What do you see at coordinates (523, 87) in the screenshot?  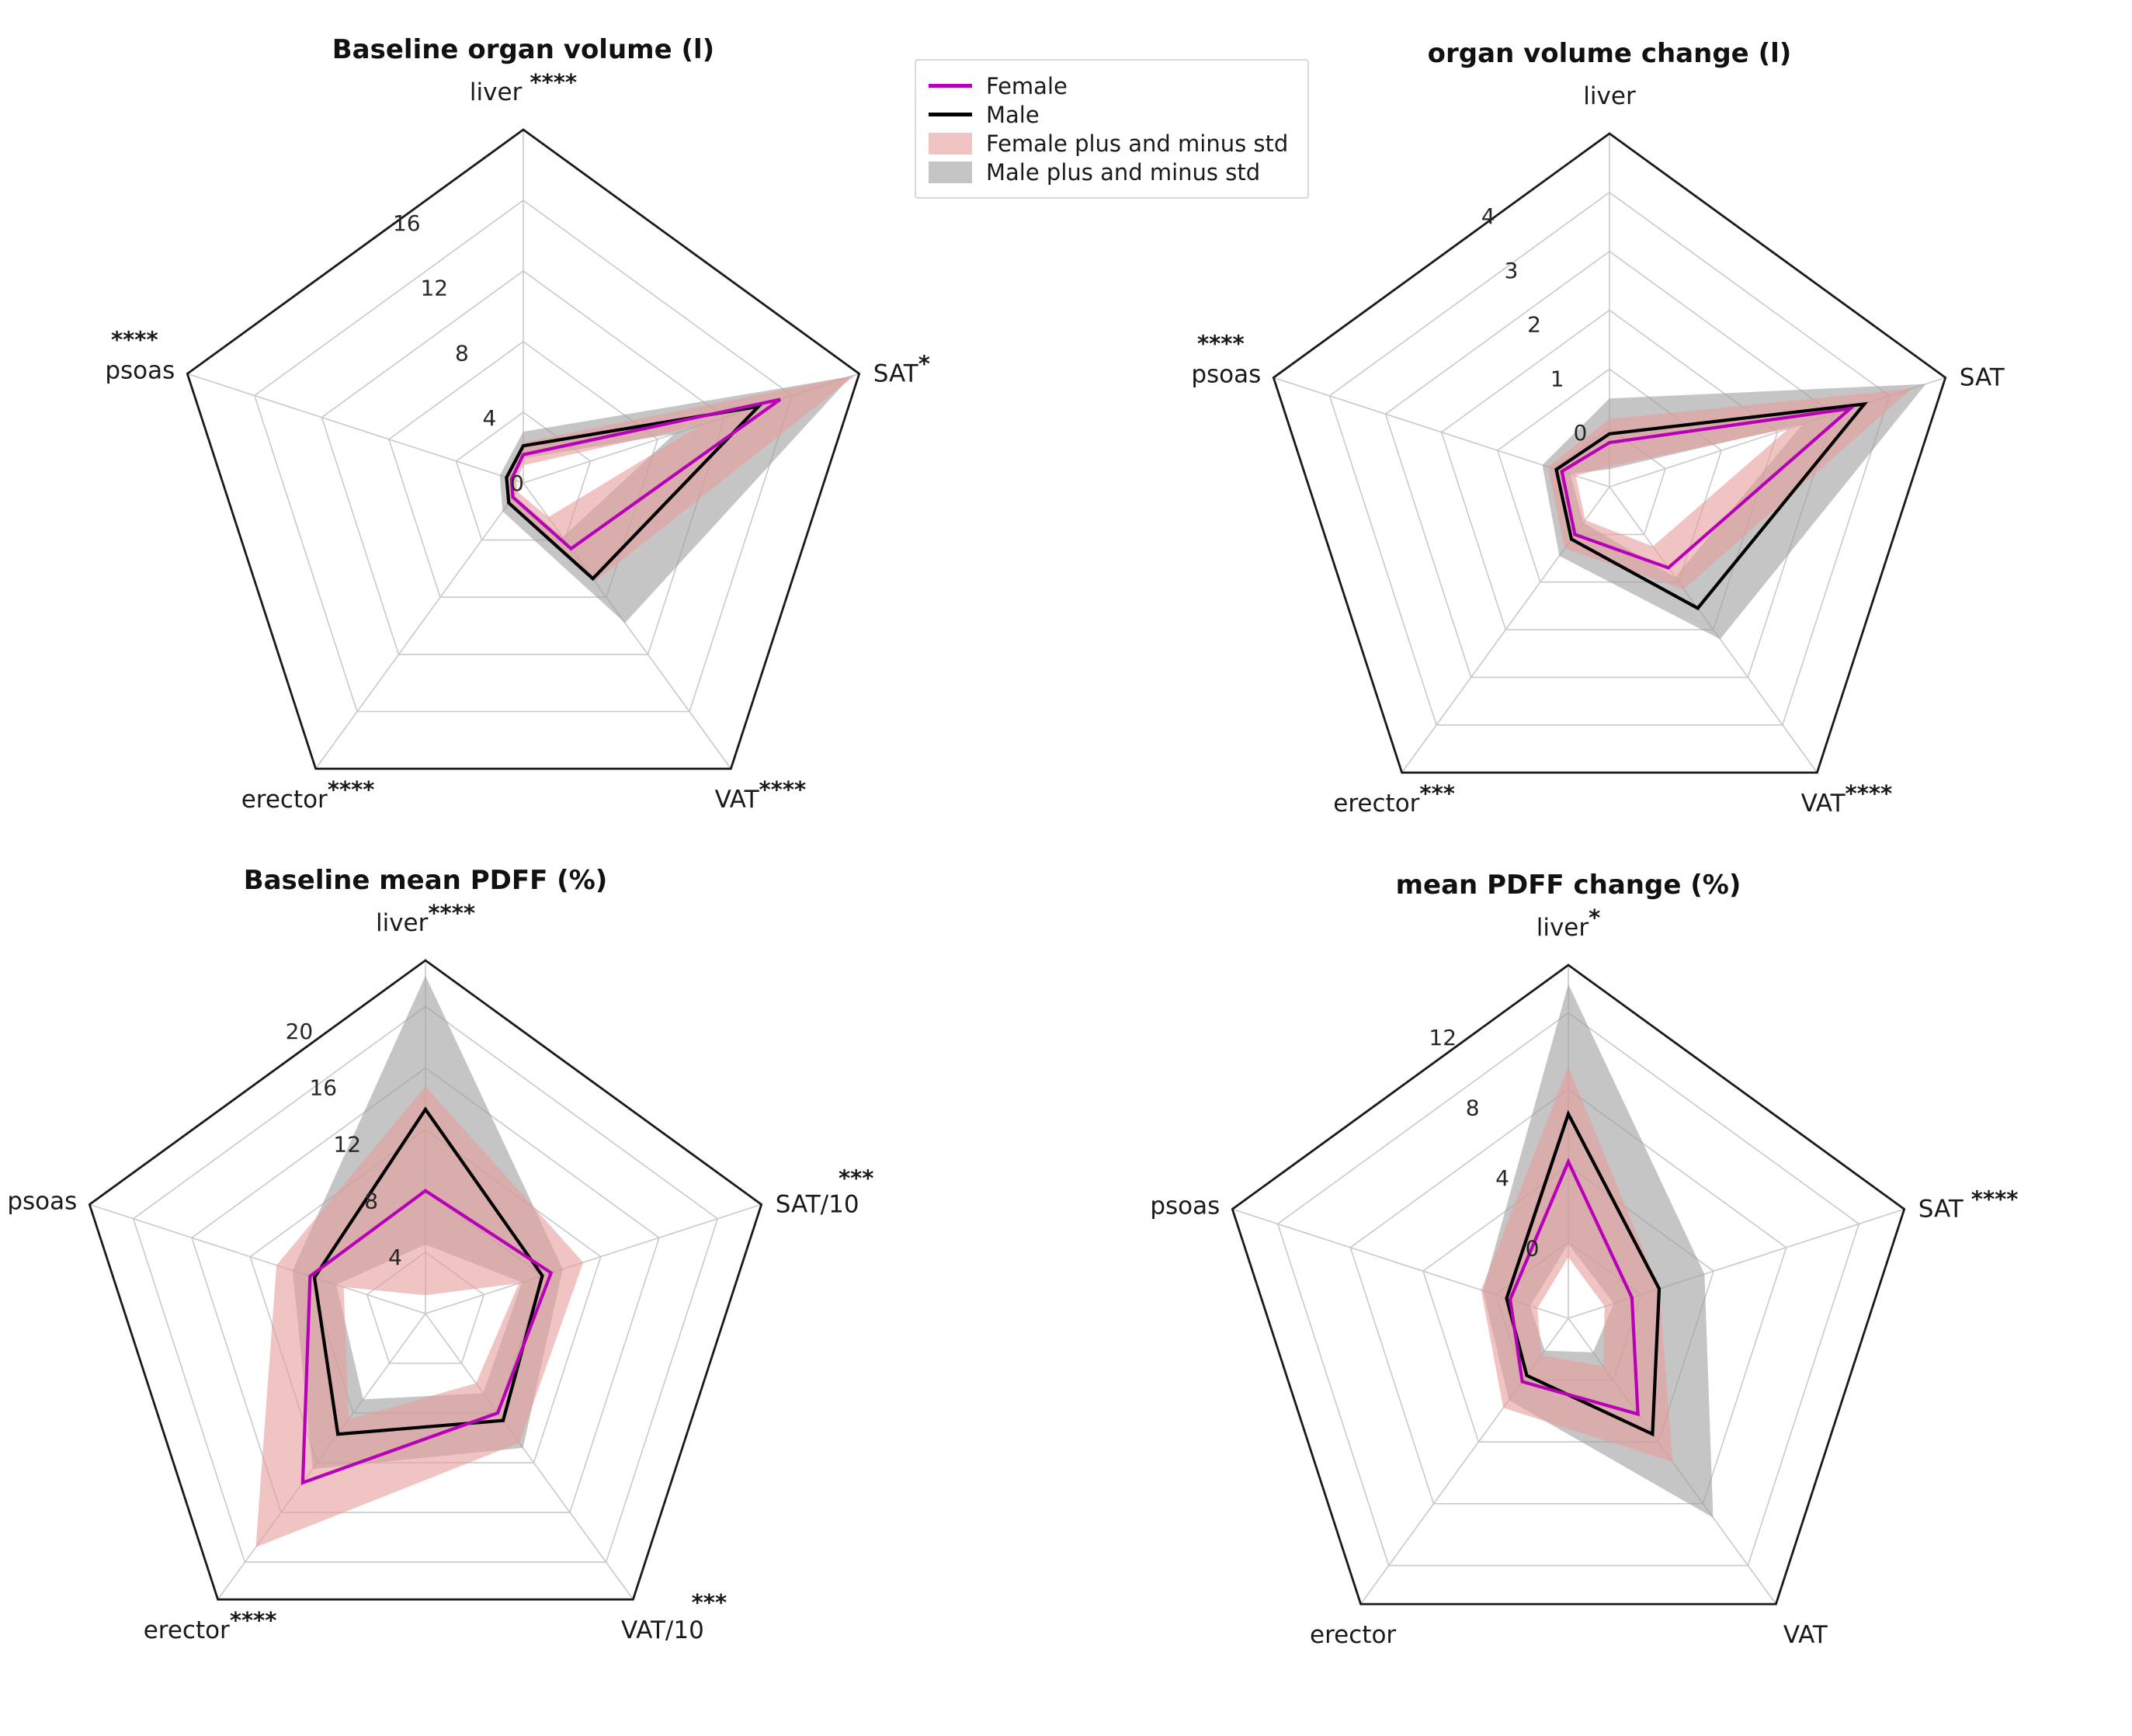 I see `axis-label-liver: liver ****` at bounding box center [523, 87].